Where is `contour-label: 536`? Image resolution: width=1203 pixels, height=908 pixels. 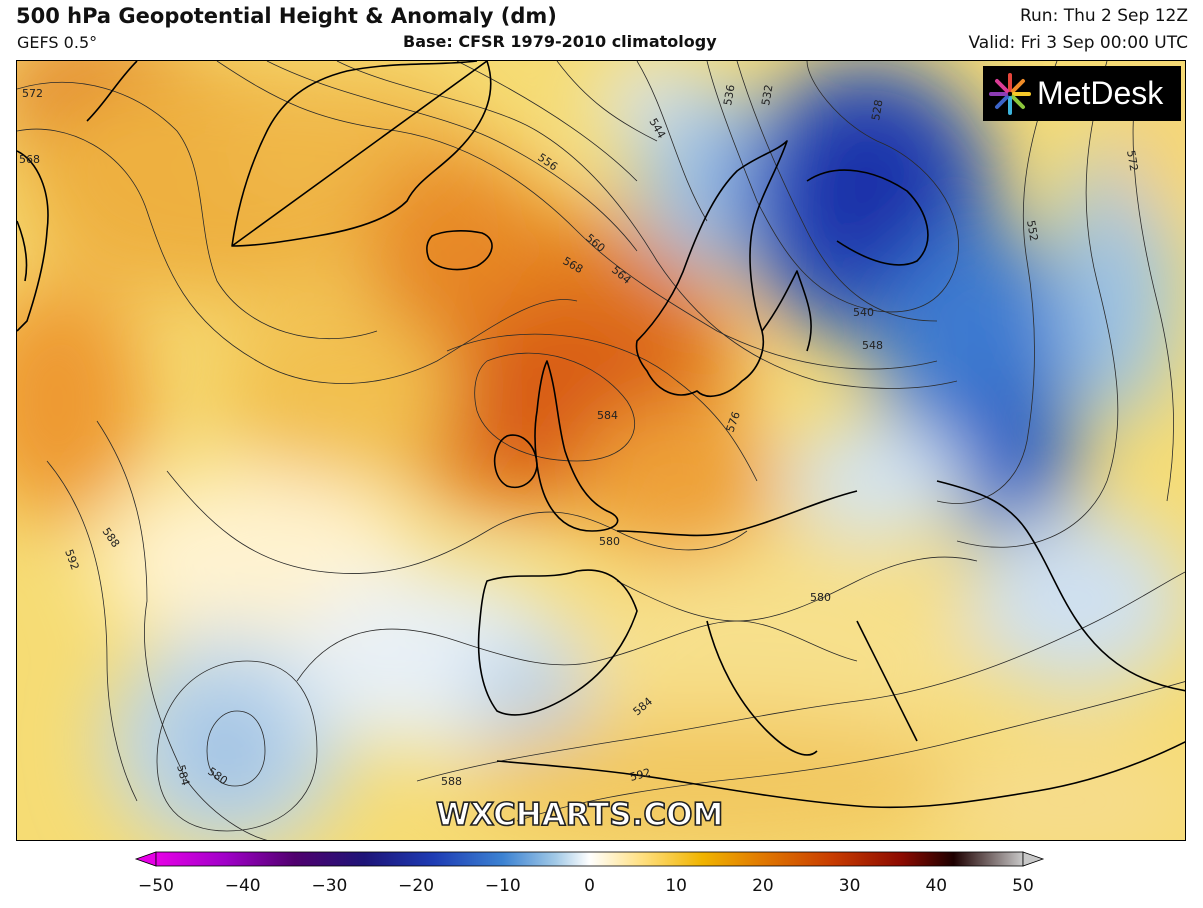 contour-label: 536 is located at coordinates (729, 95).